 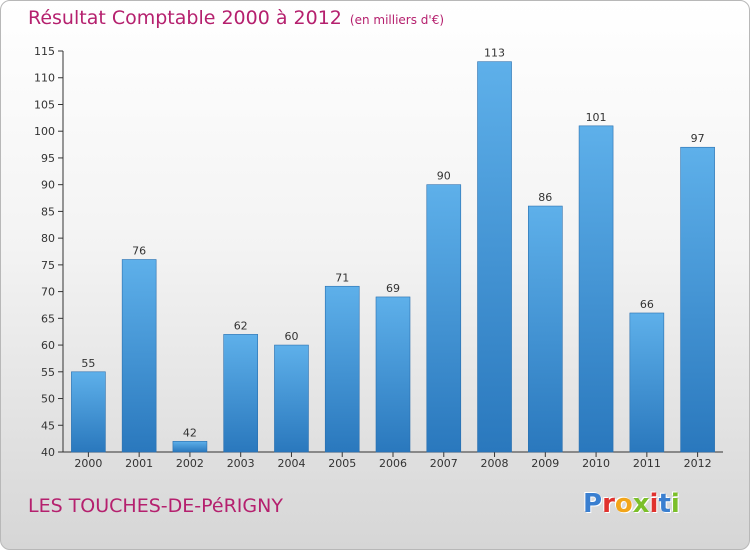 What do you see at coordinates (139, 356) in the screenshot?
I see `bar-2001` at bounding box center [139, 356].